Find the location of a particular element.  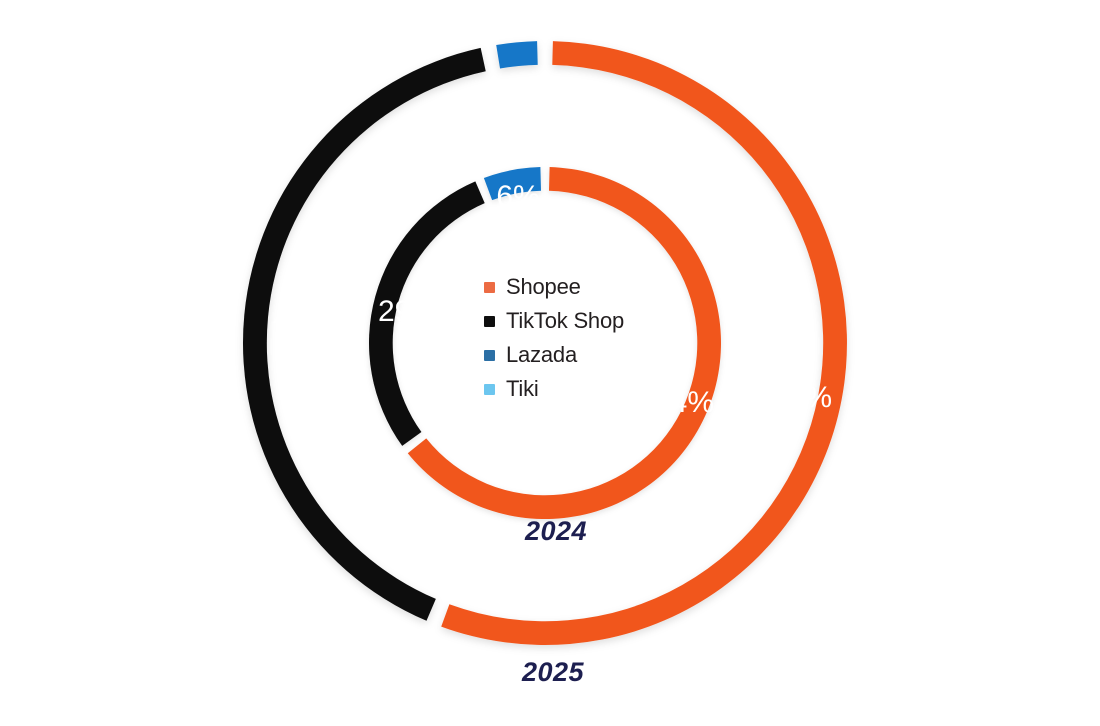

legend-item-shopee: Shopee is located at coordinates (584, 287).